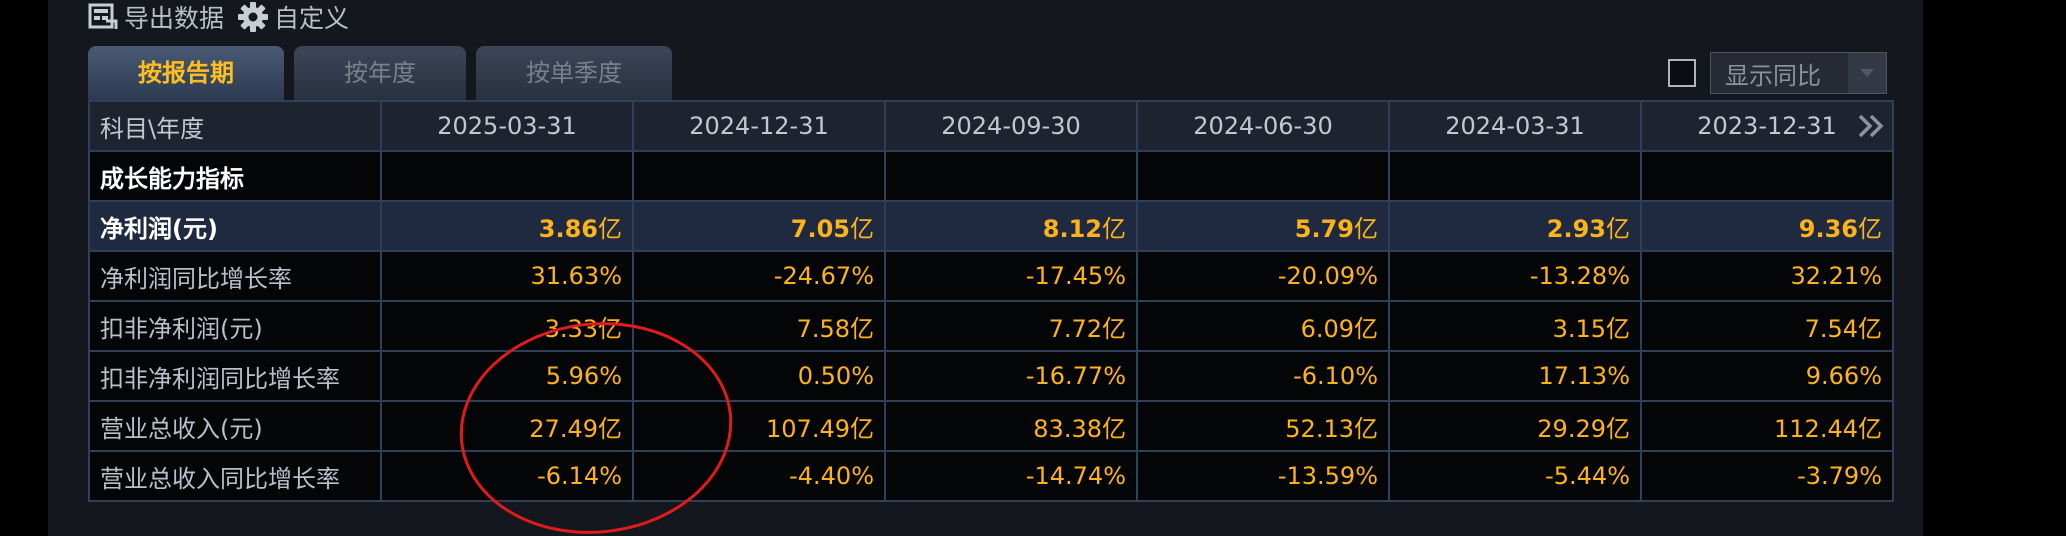  I want to click on row-label: 营业总收入(元), so click(235, 426).